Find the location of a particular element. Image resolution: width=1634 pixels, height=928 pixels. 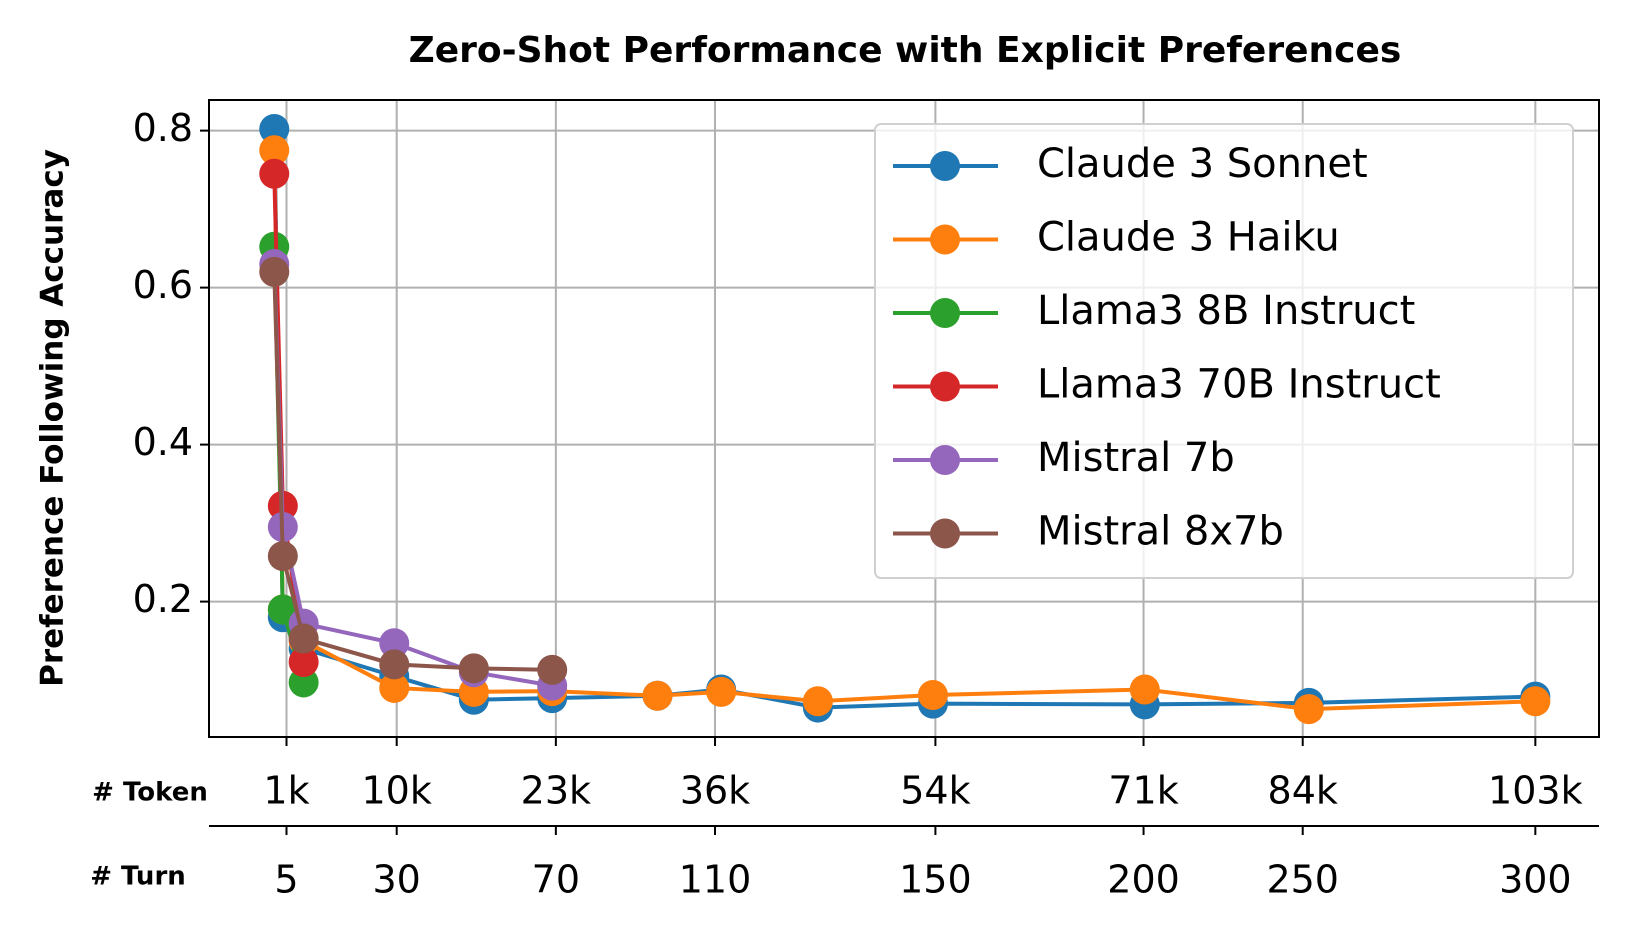

x-axis-label: # Token is located at coordinates (150, 793).